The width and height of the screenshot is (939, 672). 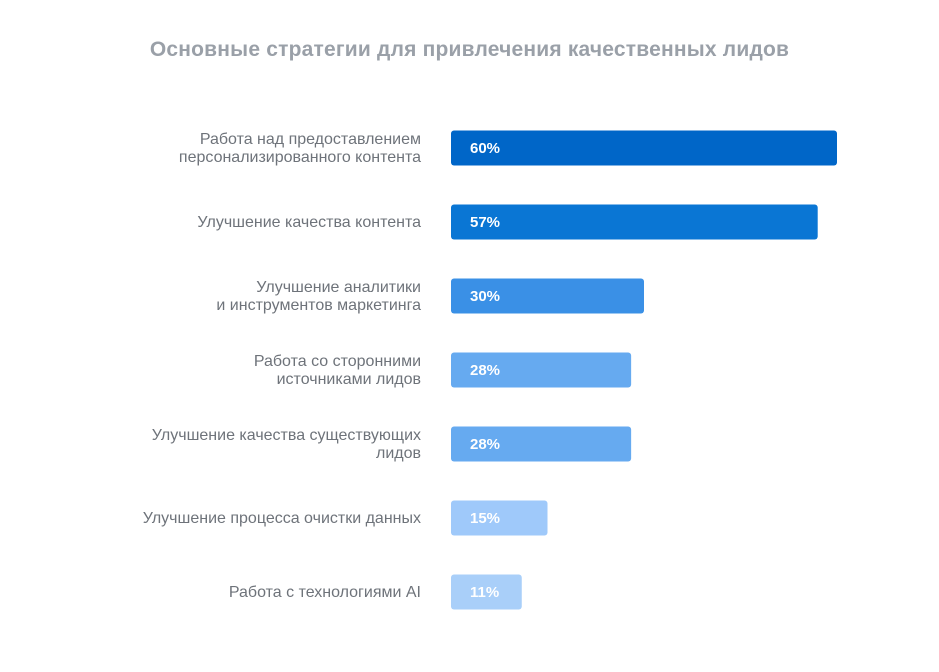 I want to click on category-label-4-line-1: Работа со сторонними, so click(x=337, y=361).